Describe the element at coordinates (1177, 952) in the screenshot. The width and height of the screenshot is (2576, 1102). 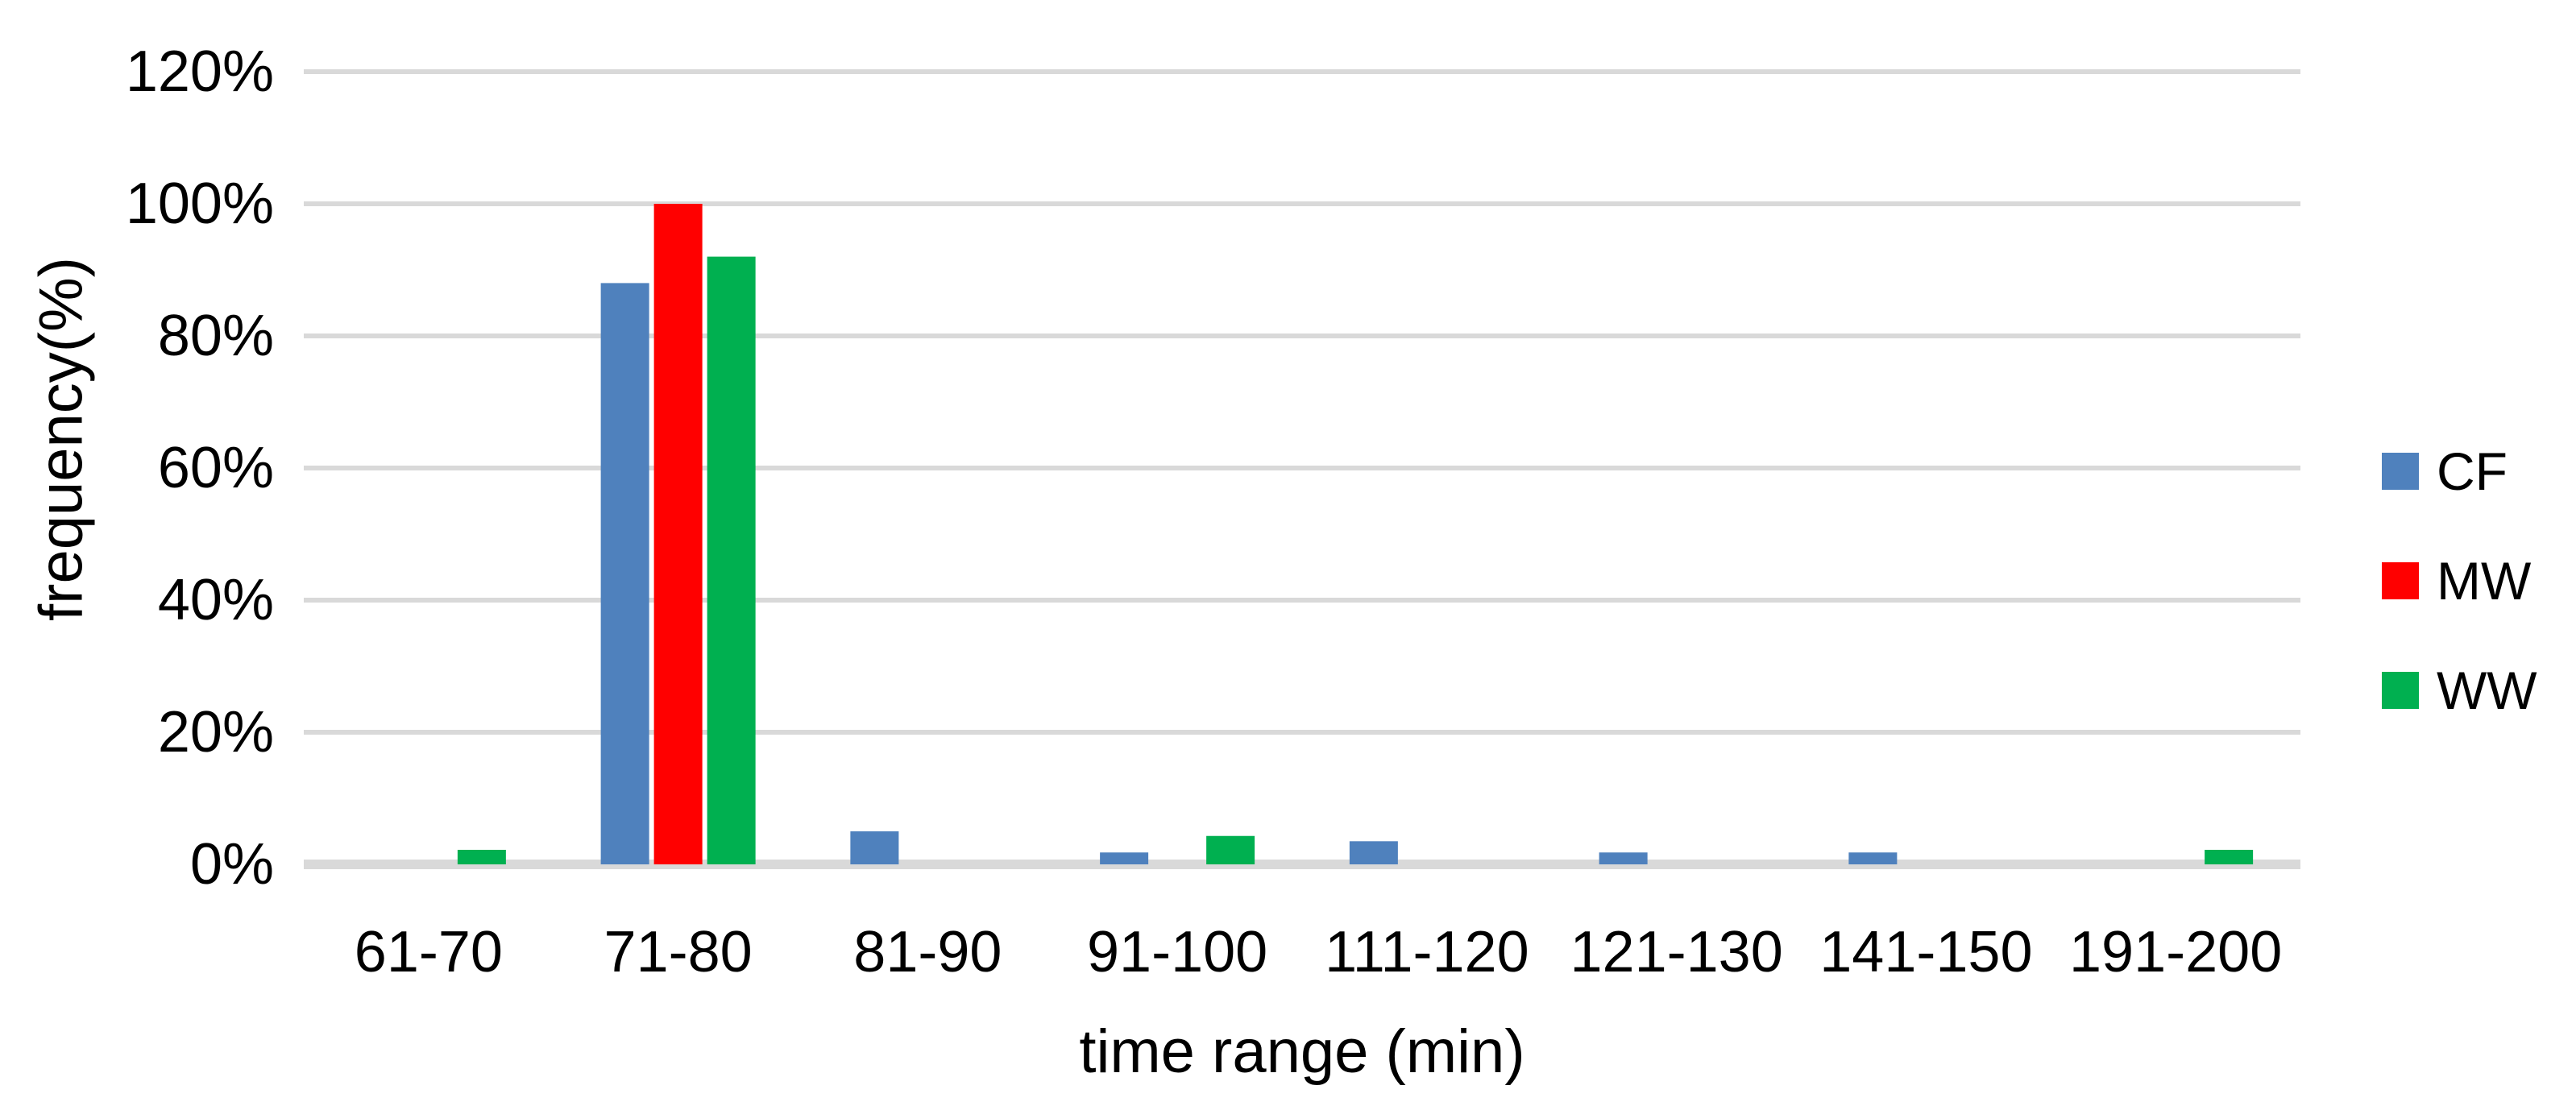
I see `x-tick-label: 91-100` at that location.